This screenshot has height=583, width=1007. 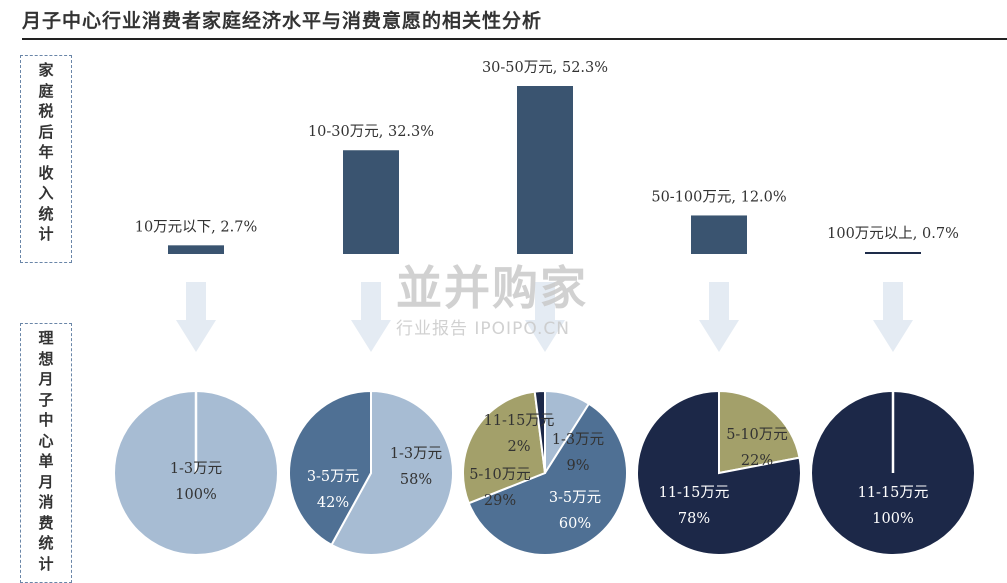 What do you see at coordinates (575, 524) in the screenshot?
I see `pie-slice-value: 60%` at bounding box center [575, 524].